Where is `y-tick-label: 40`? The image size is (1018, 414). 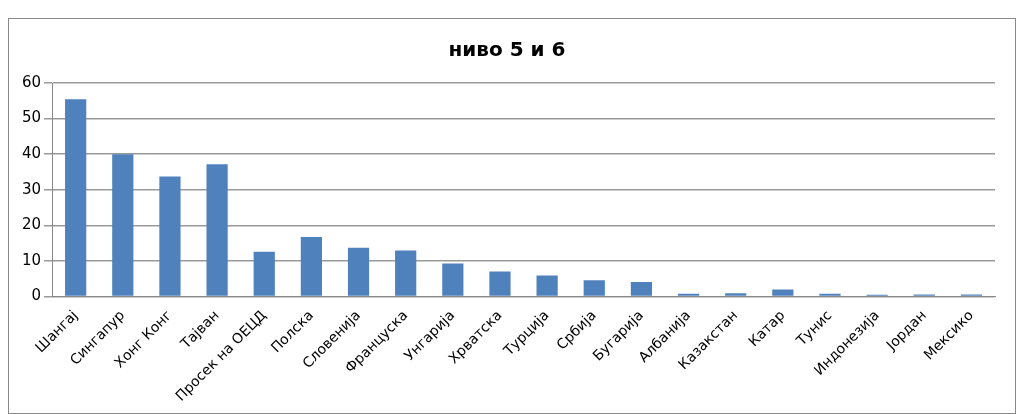
y-tick-label: 40 is located at coordinates (31, 153).